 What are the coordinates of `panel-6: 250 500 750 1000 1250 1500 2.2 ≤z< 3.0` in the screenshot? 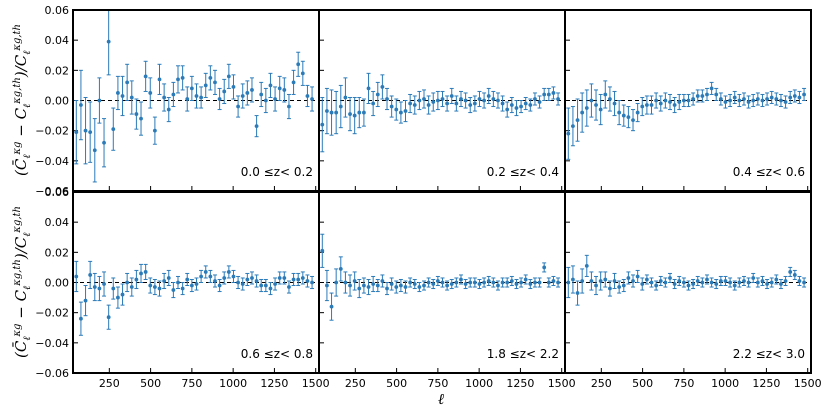 It's located at (693, 290).